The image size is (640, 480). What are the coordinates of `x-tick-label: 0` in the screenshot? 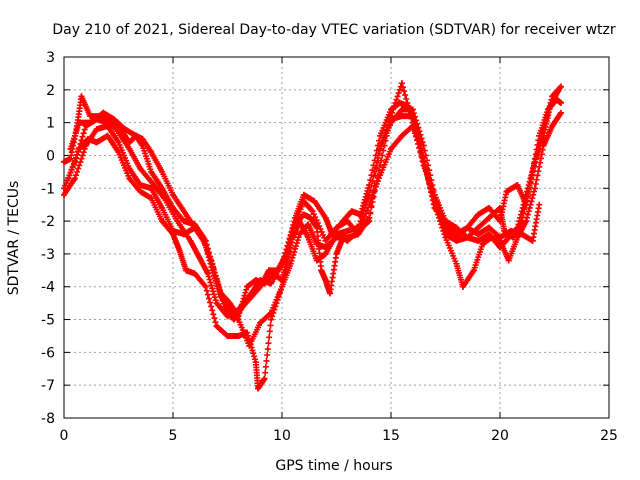 It's located at (64, 436).